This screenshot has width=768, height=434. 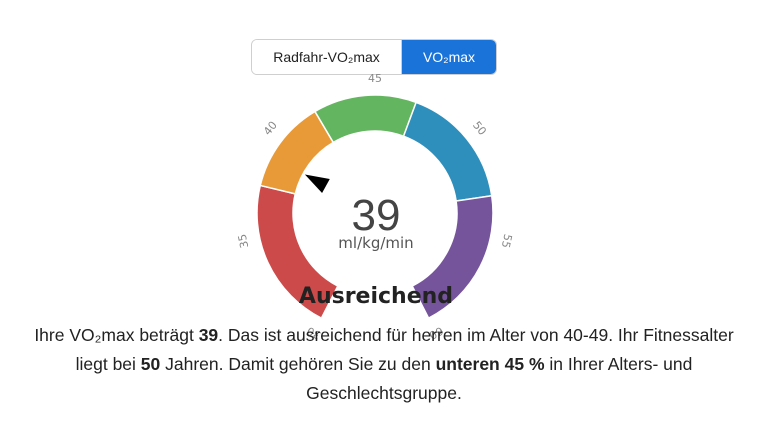 What do you see at coordinates (376, 215) in the screenshot?
I see `gauge-value: 39` at bounding box center [376, 215].